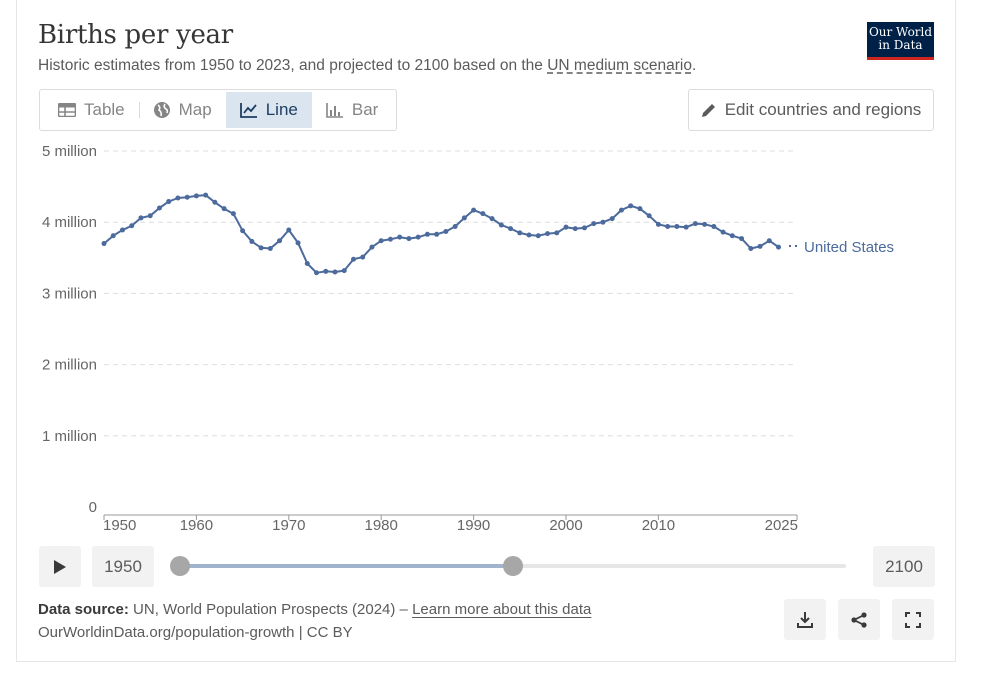 The width and height of the screenshot is (1000, 691). I want to click on un-medium-scenario-link: UN medium scenario, so click(619, 65).